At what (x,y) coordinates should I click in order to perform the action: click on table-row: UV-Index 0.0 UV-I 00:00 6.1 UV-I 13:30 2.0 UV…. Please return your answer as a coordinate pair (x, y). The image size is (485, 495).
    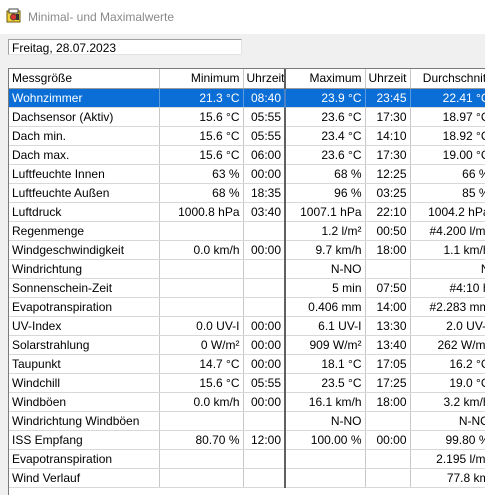
    Looking at the image, I should click on (247, 326).